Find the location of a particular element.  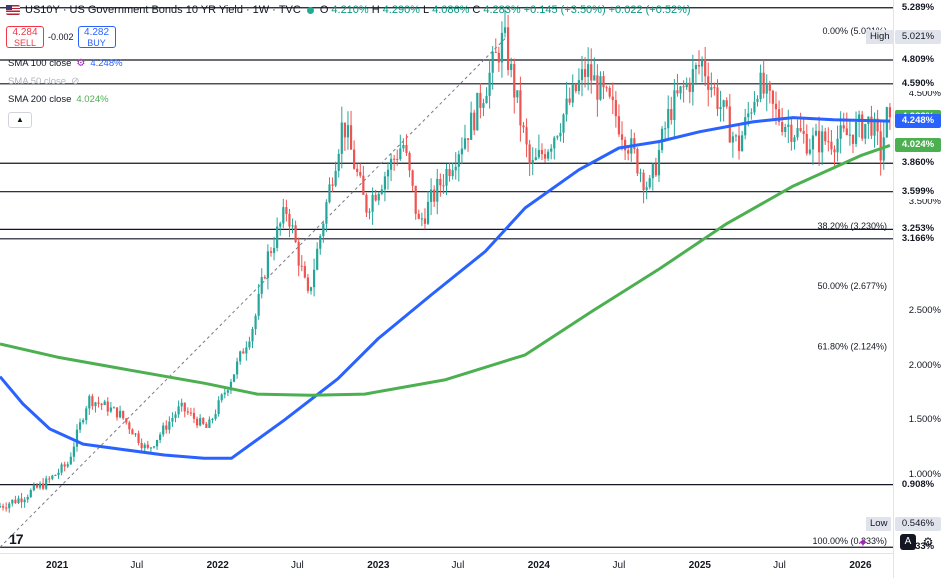

indicator-sma100: SMA 100 close ⚙ 4.248% is located at coordinates (65, 63).